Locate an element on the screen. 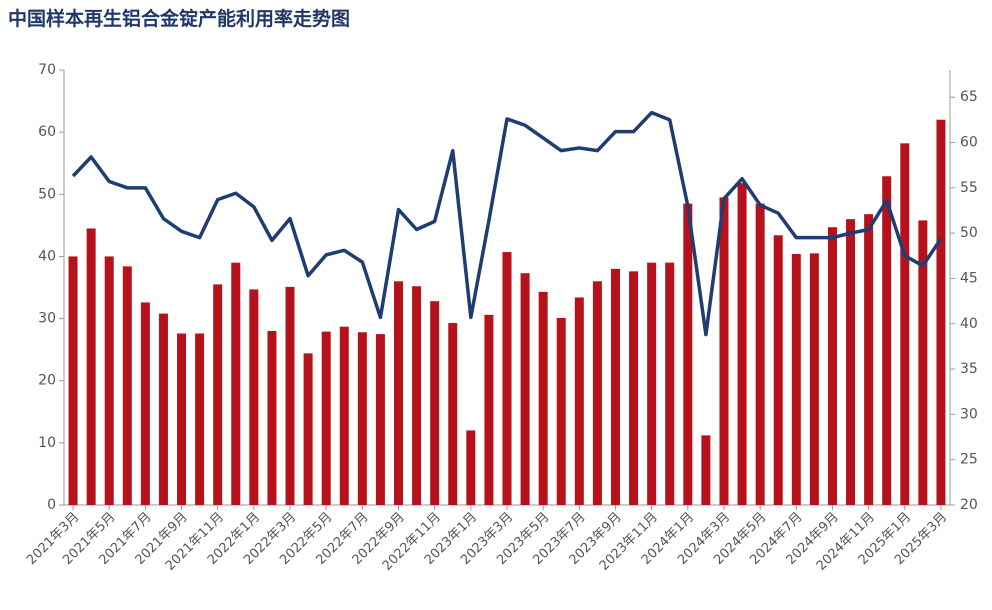  chart-title: 中国样本再生铝合金锭产能利用率走势图 is located at coordinates (179, 18).